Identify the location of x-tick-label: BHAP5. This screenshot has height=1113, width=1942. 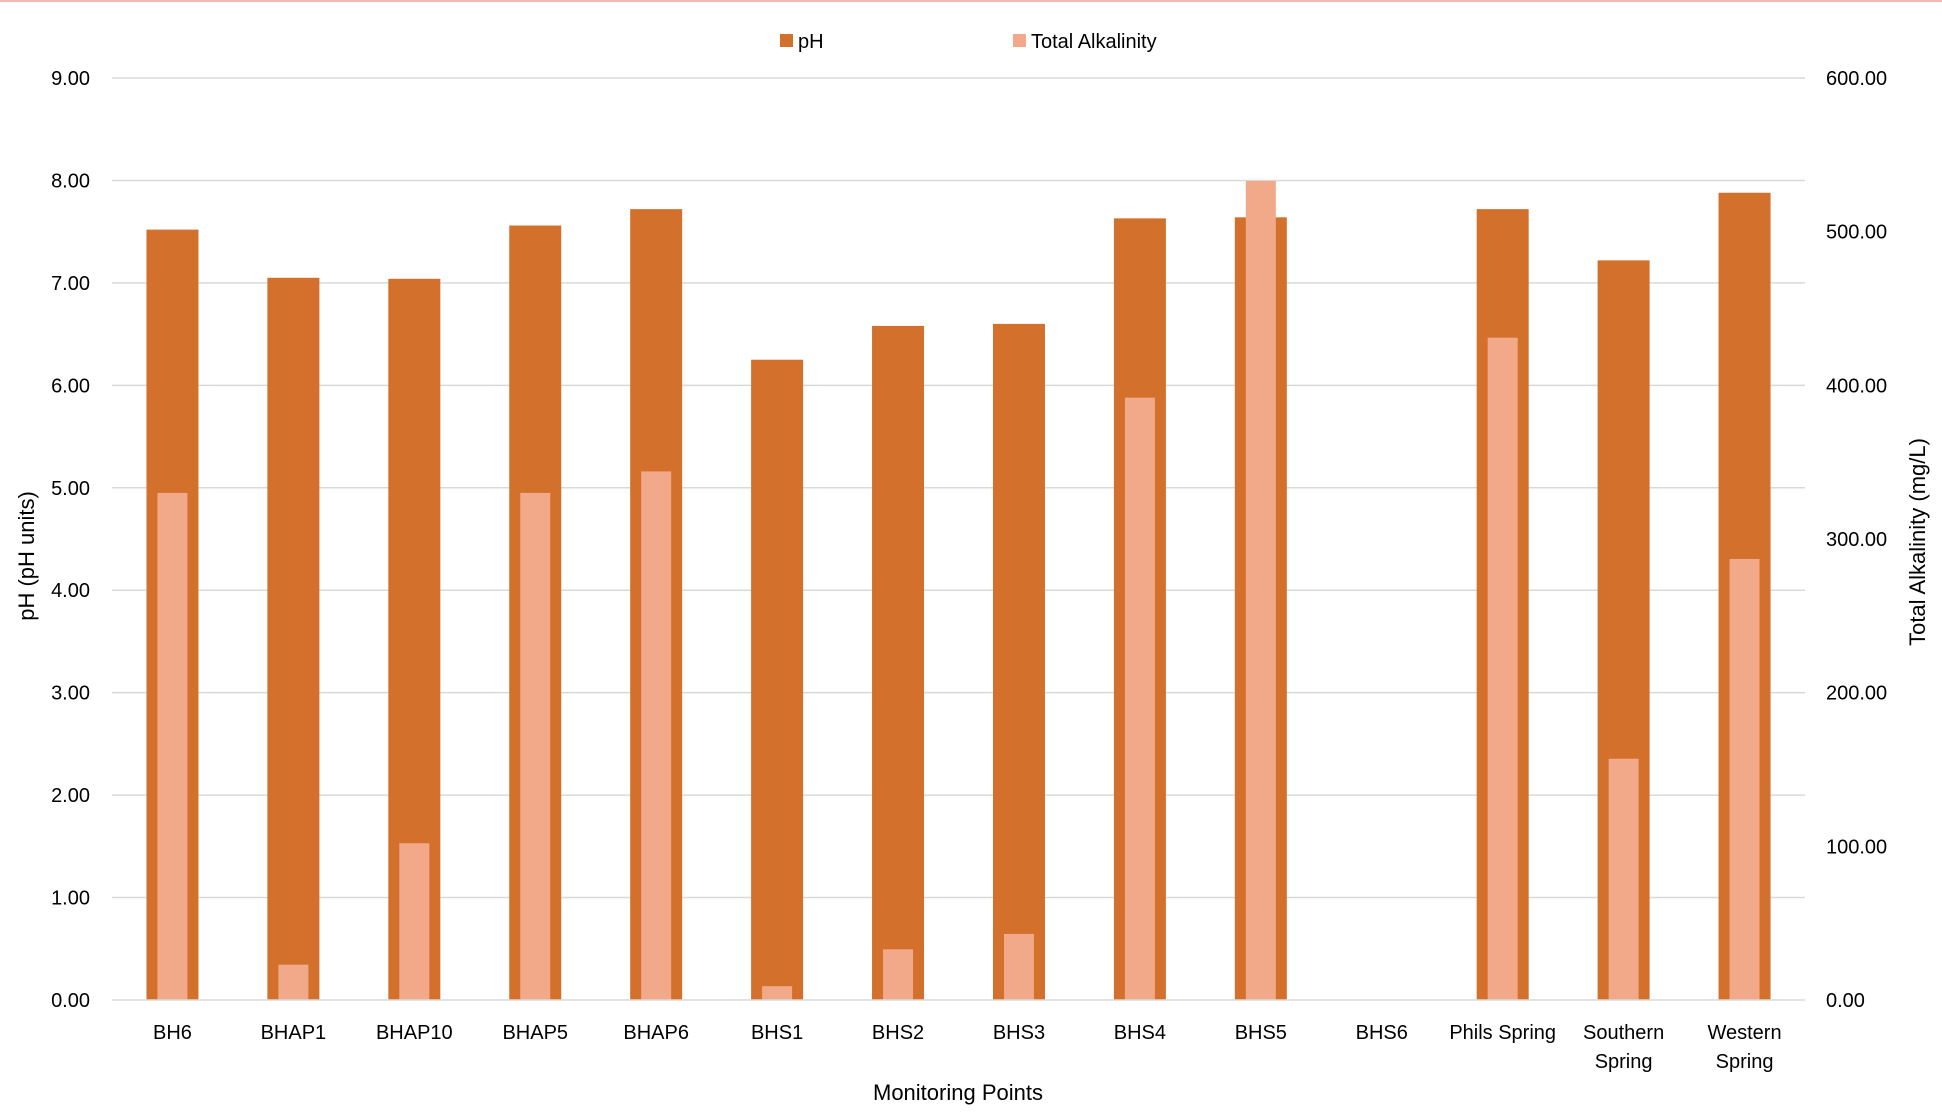
(535, 1033).